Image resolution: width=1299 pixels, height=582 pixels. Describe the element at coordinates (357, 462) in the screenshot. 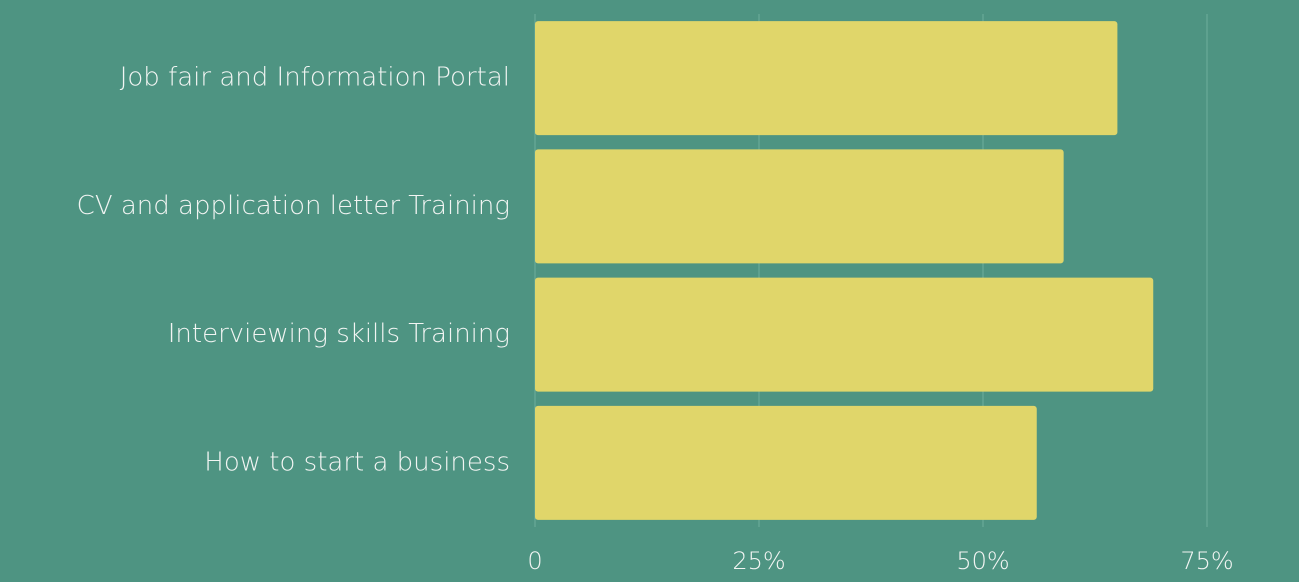

I see `y-tick-label: How to start a business` at that location.